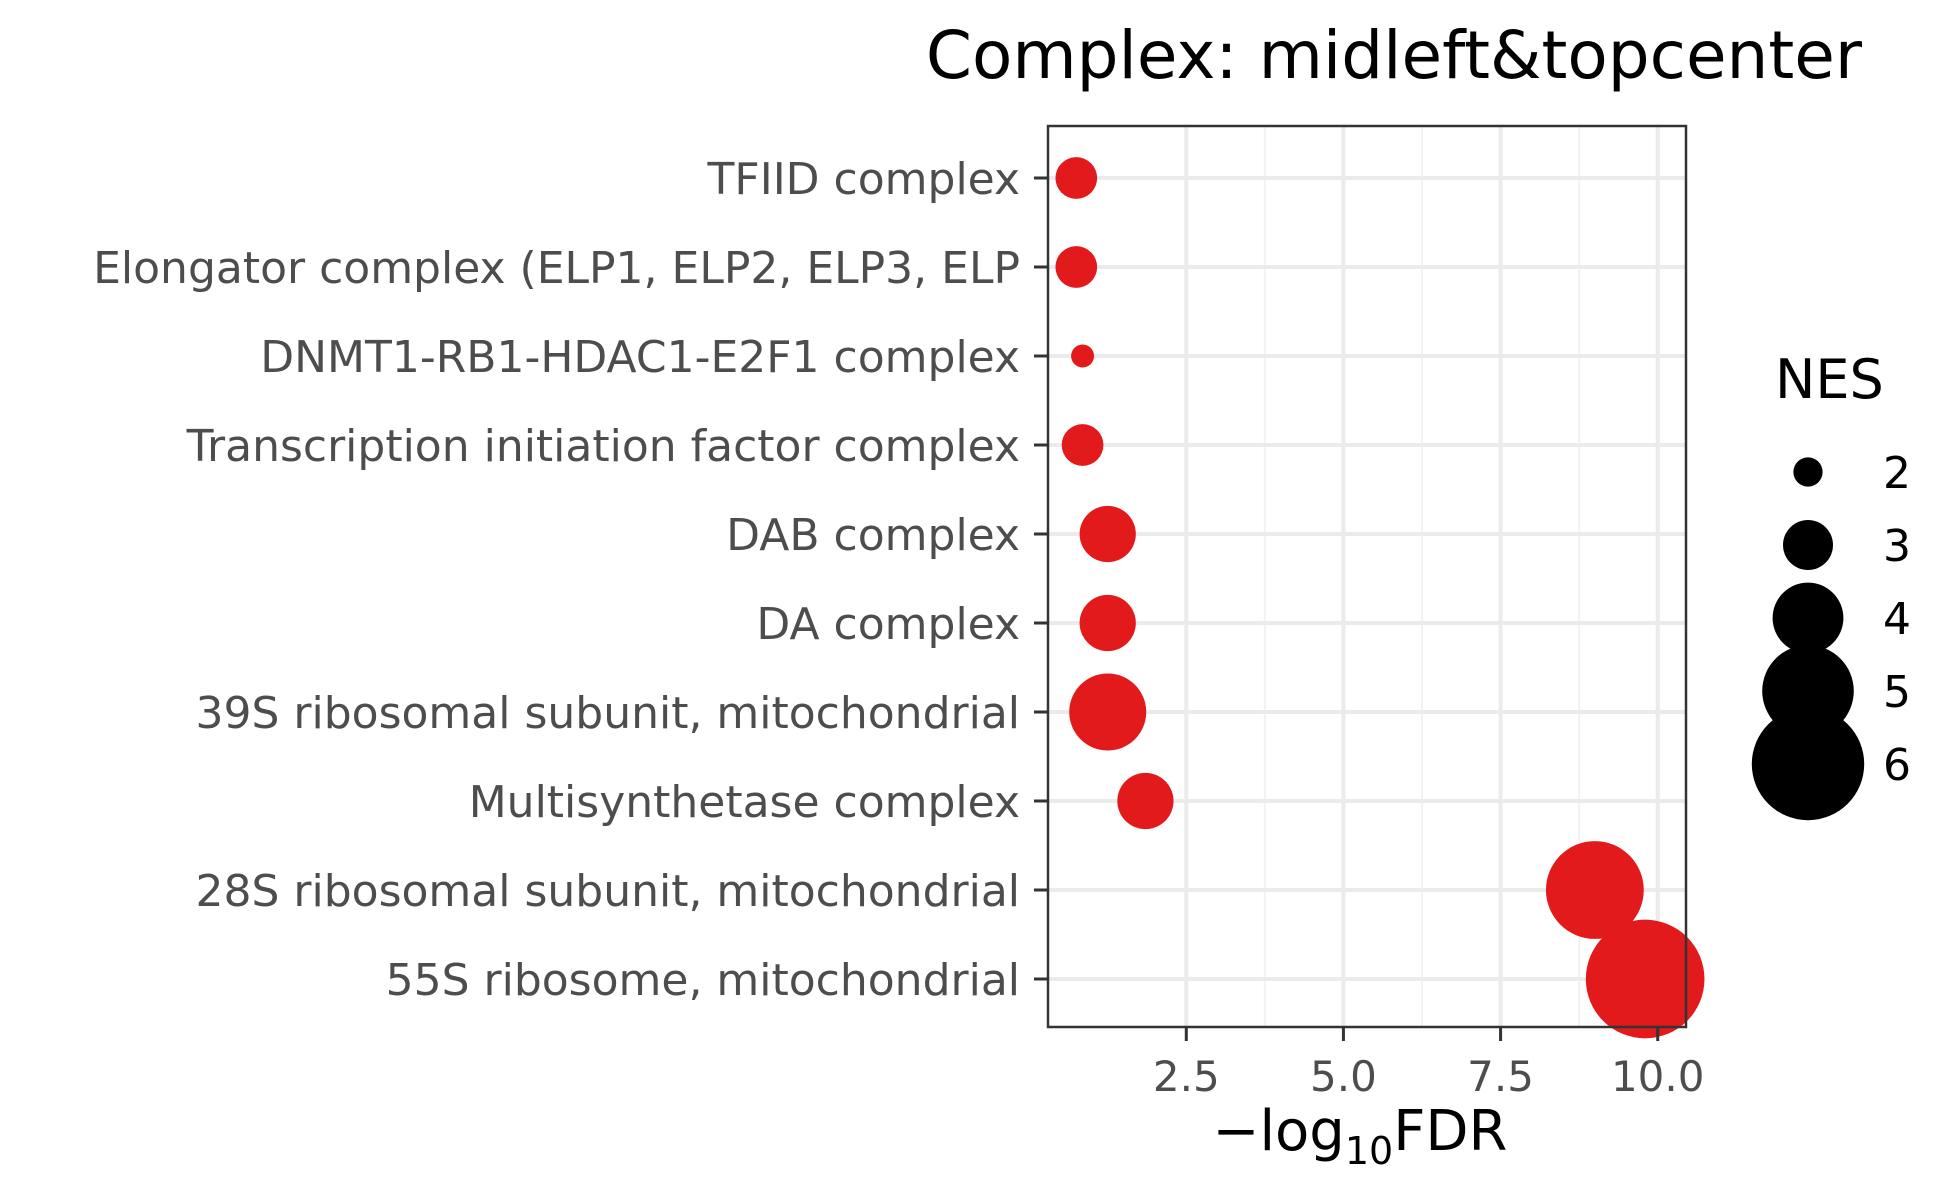 The height and width of the screenshot is (1200, 1950). Describe the element at coordinates (603, 446) in the screenshot. I see `y-tick-label: Transcription initiation factor complex` at that location.